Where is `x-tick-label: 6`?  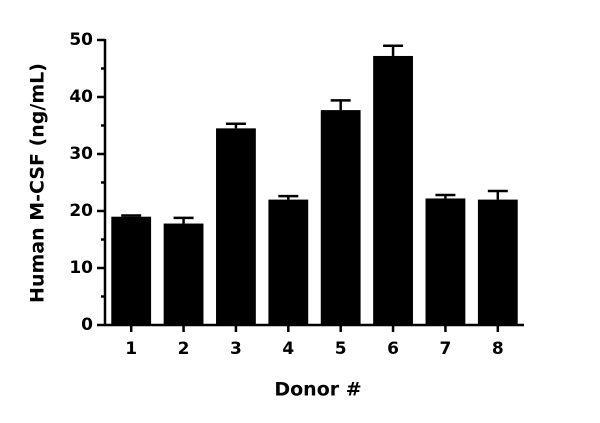
x-tick-label: 6 is located at coordinates (393, 349).